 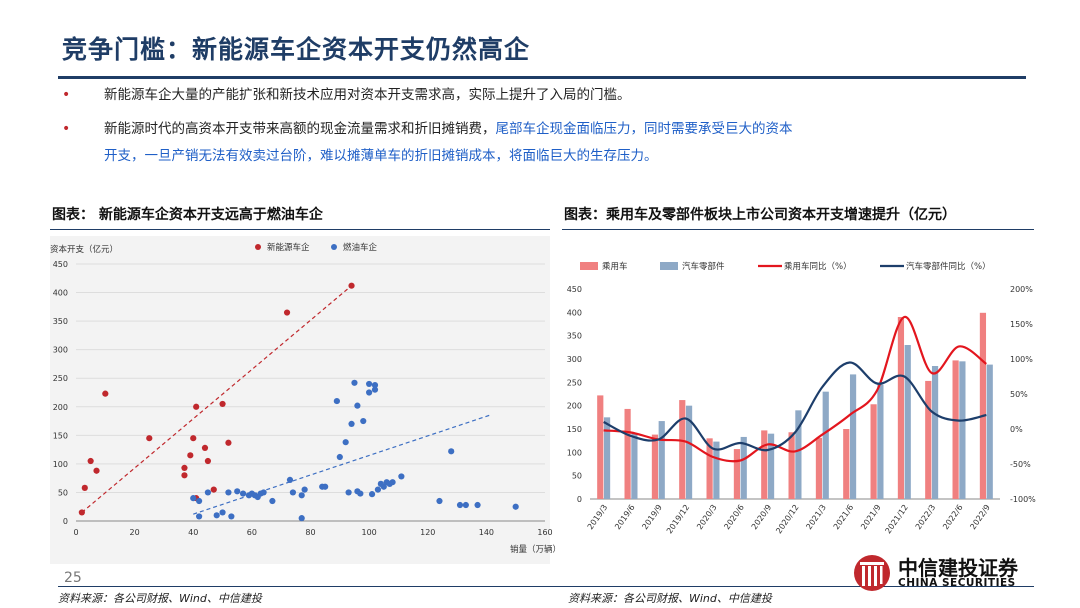 What do you see at coordinates (60, 350) in the screenshot?
I see `y-tick-label: 300` at bounding box center [60, 350].